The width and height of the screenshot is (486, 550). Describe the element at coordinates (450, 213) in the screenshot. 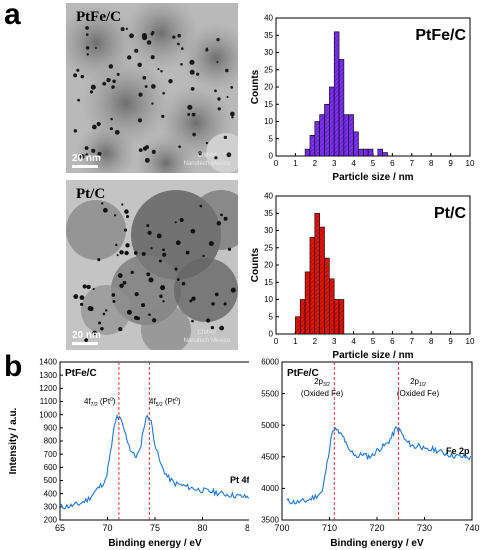

I see `chart-title: Pt/C` at that location.